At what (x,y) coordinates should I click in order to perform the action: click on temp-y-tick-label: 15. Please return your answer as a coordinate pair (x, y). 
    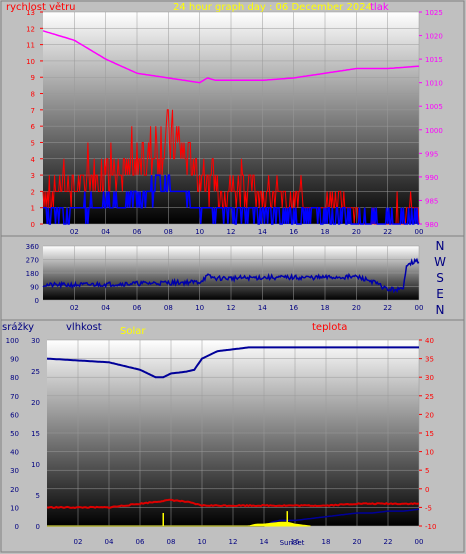
    Looking at the image, I should click on (429, 434).